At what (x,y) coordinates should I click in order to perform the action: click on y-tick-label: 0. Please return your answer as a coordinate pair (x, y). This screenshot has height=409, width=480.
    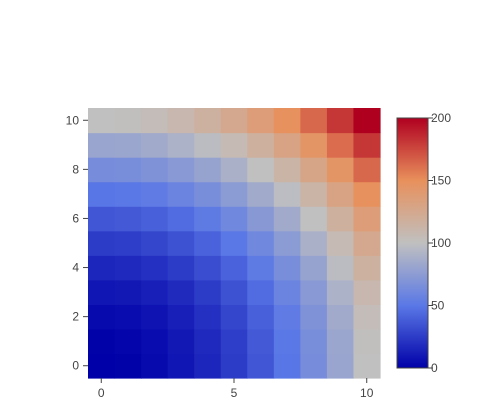
    Looking at the image, I should click on (75, 366).